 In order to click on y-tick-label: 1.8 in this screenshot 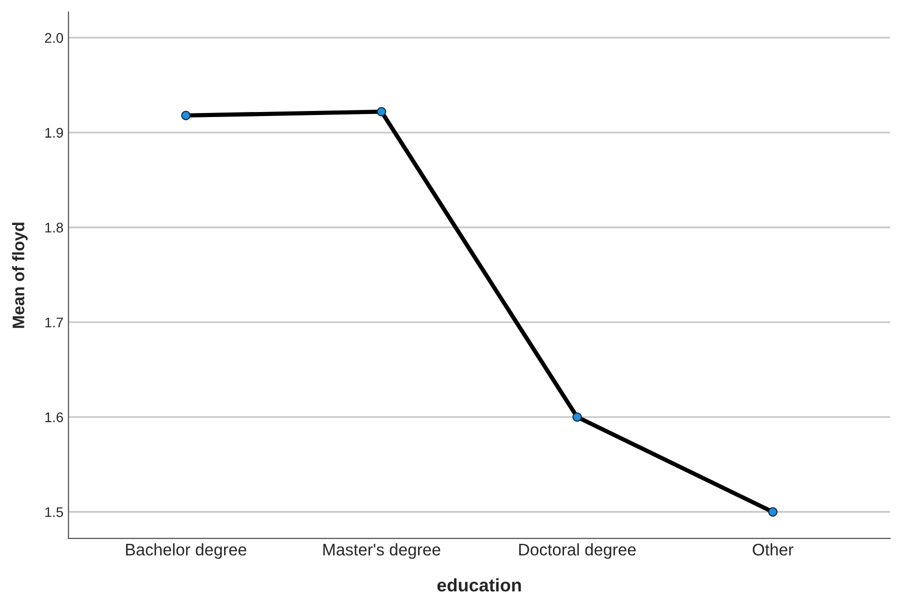, I will do `click(54, 227)`.